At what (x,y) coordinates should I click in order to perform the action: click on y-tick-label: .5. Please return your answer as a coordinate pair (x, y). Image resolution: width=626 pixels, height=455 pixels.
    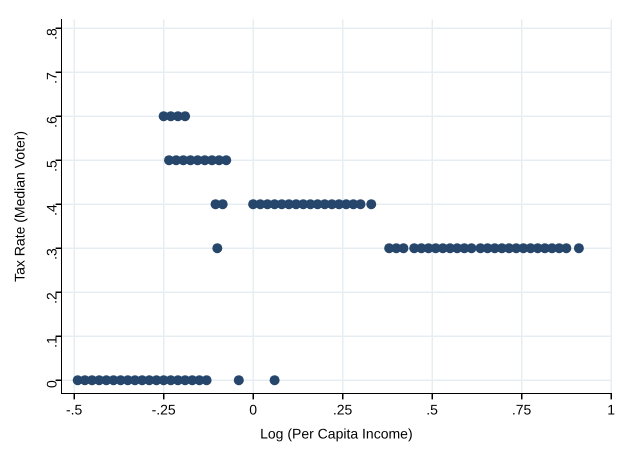
    Looking at the image, I should click on (51, 166).